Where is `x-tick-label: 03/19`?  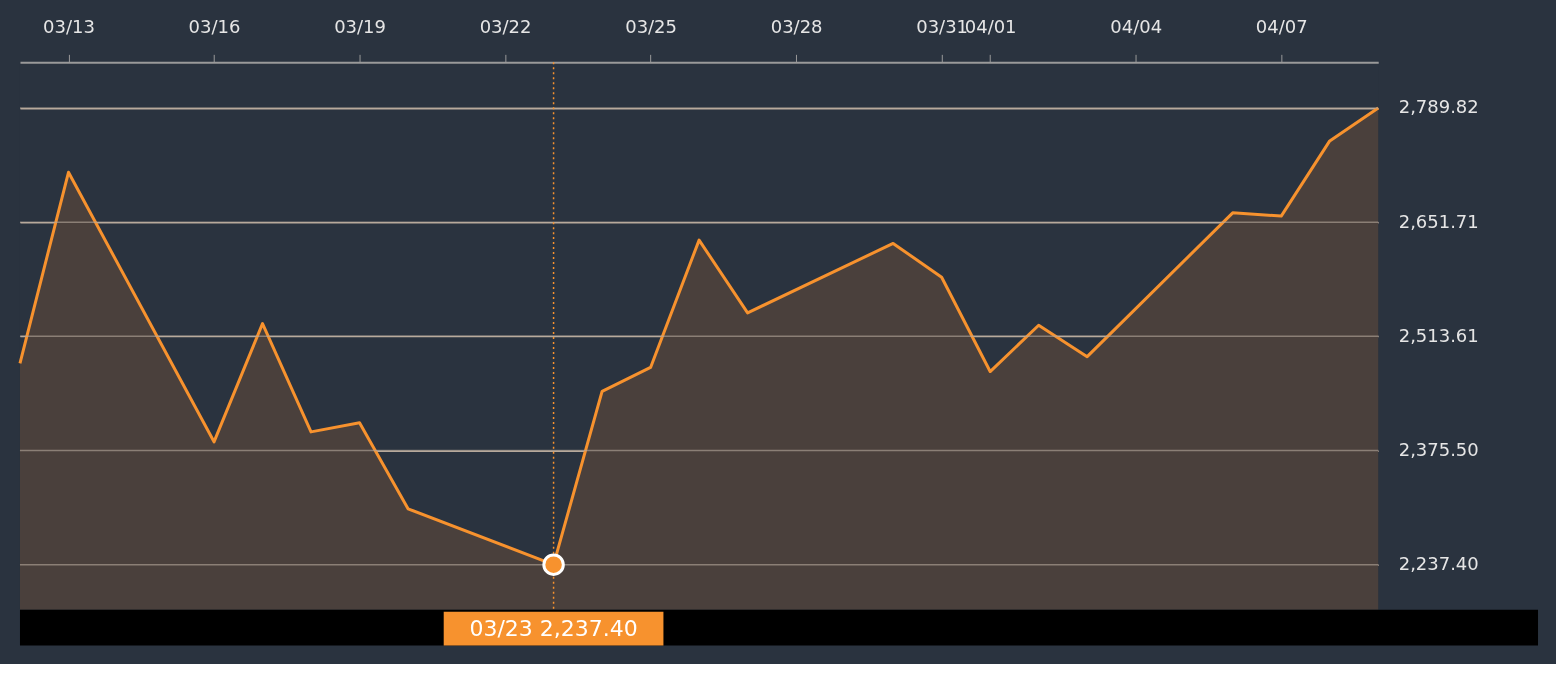 x-tick-label: 03/19 is located at coordinates (360, 26).